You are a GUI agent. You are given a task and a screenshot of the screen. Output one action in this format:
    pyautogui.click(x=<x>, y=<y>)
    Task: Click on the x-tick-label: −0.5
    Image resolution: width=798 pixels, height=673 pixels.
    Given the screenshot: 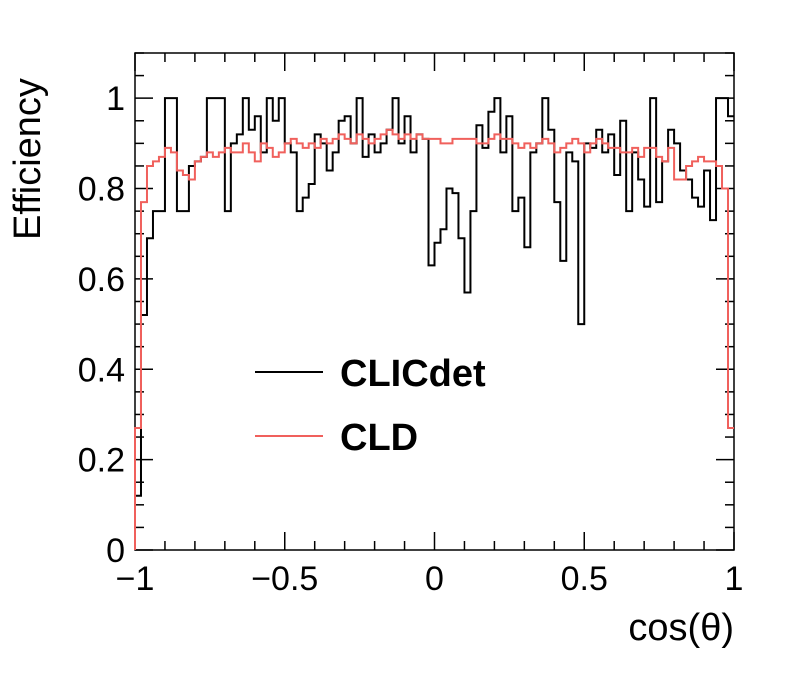 What is the action you would take?
    pyautogui.click(x=284, y=579)
    